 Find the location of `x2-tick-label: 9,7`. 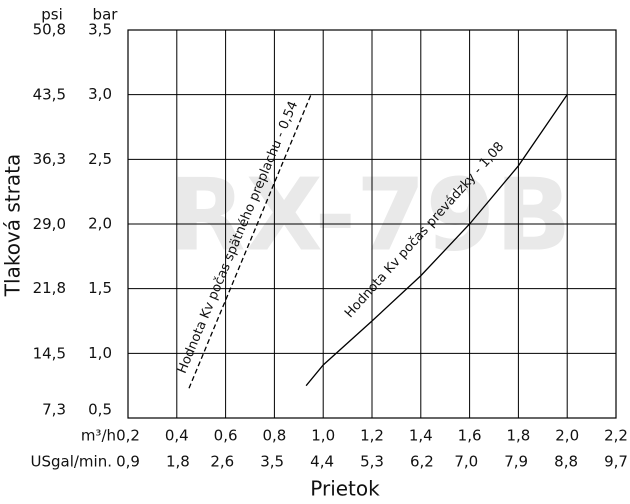

x2-tick-label: 9,7 is located at coordinates (616, 462).